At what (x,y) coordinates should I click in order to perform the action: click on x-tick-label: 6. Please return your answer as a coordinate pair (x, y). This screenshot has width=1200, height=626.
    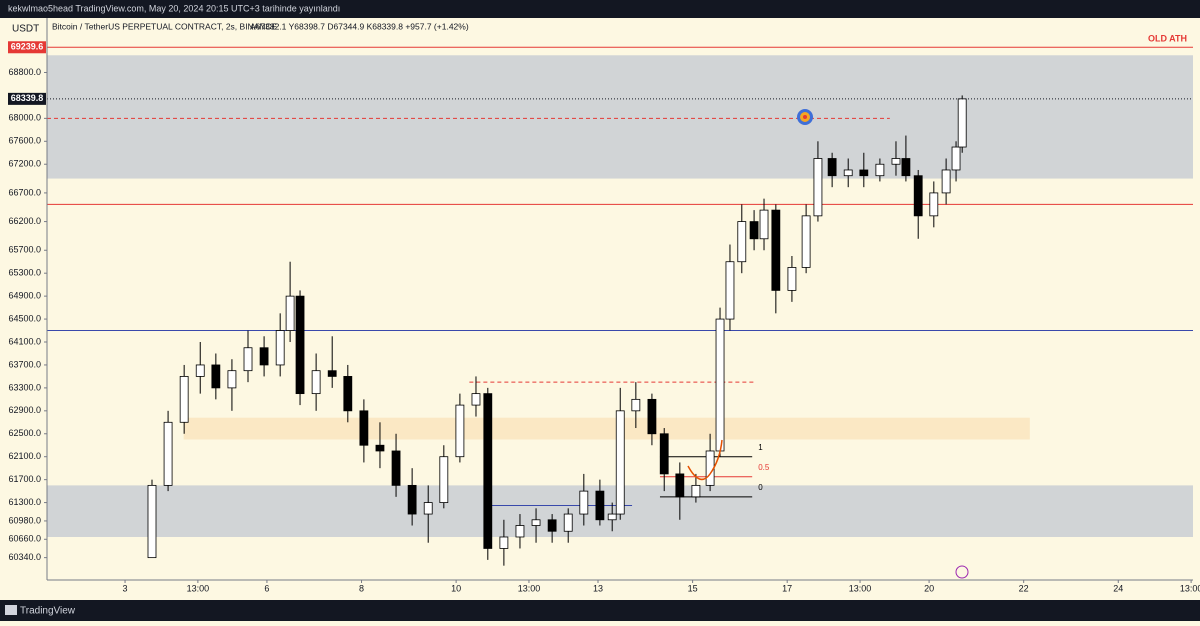
    Looking at the image, I should click on (266, 588).